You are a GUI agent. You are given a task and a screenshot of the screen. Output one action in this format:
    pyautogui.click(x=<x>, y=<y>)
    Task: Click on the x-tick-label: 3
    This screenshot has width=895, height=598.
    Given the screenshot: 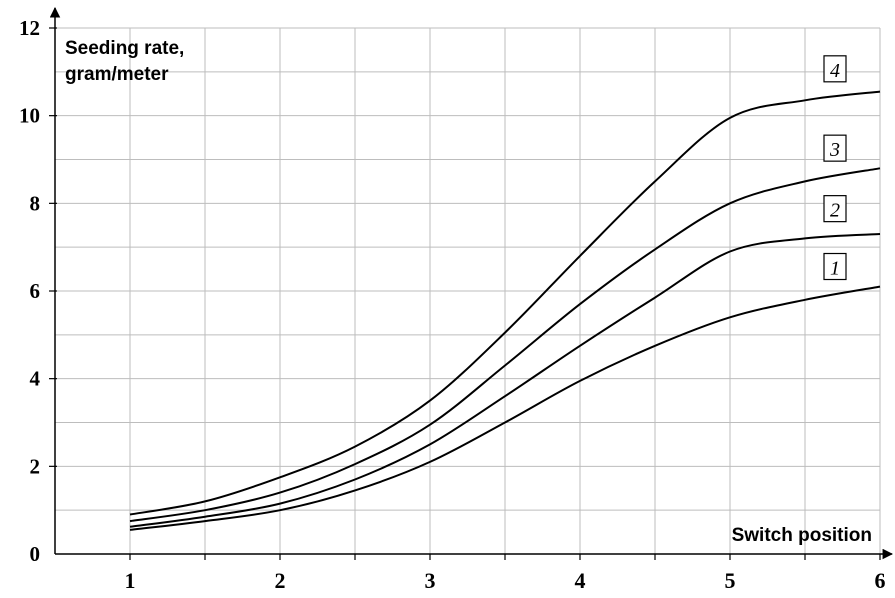 What is the action you would take?
    pyautogui.click(x=430, y=580)
    